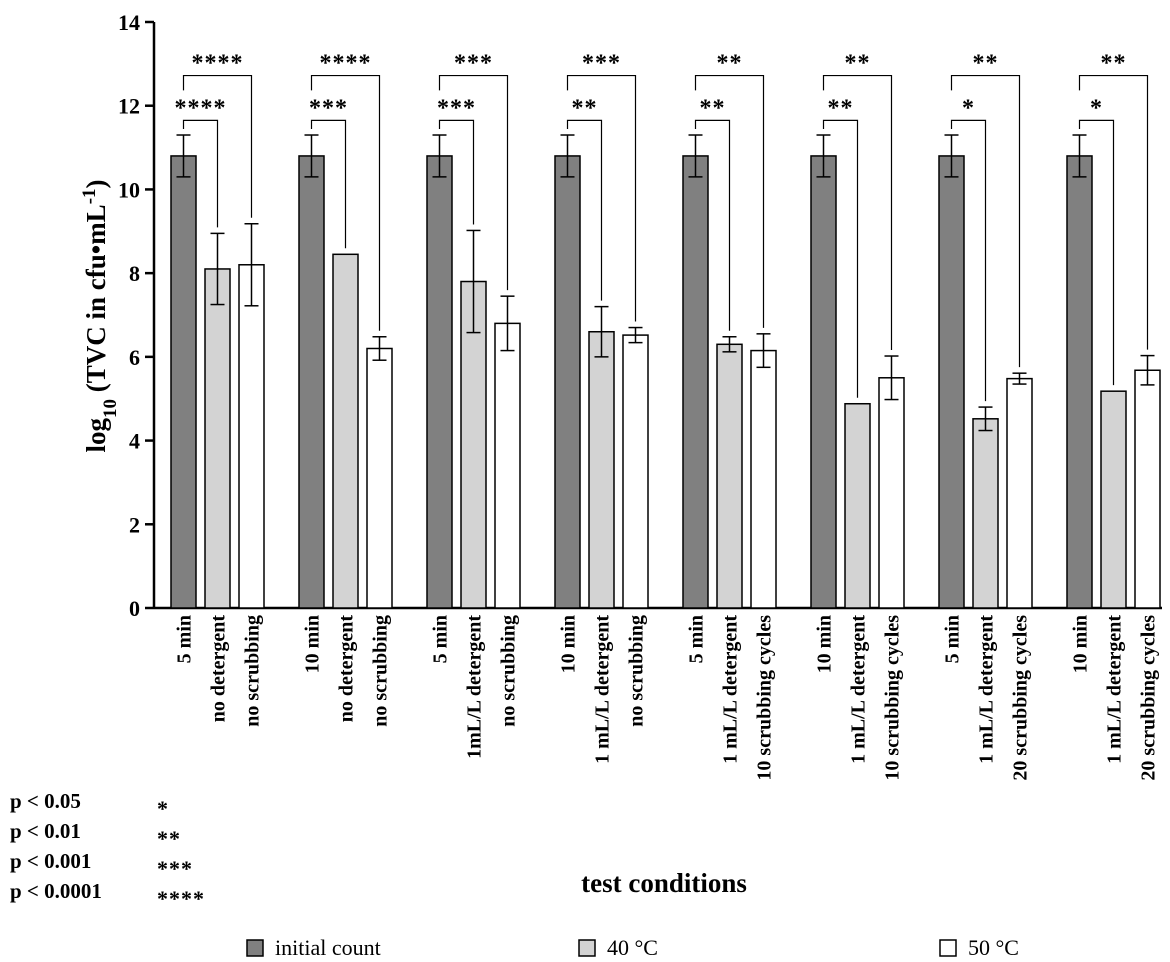  I want to click on significance-key-p: p < 0.01, so click(45, 831).